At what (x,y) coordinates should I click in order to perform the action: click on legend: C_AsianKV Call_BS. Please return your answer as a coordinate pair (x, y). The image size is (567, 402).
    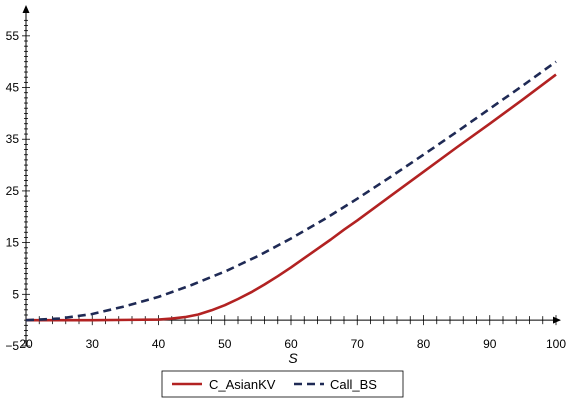
    Looking at the image, I should click on (282, 384).